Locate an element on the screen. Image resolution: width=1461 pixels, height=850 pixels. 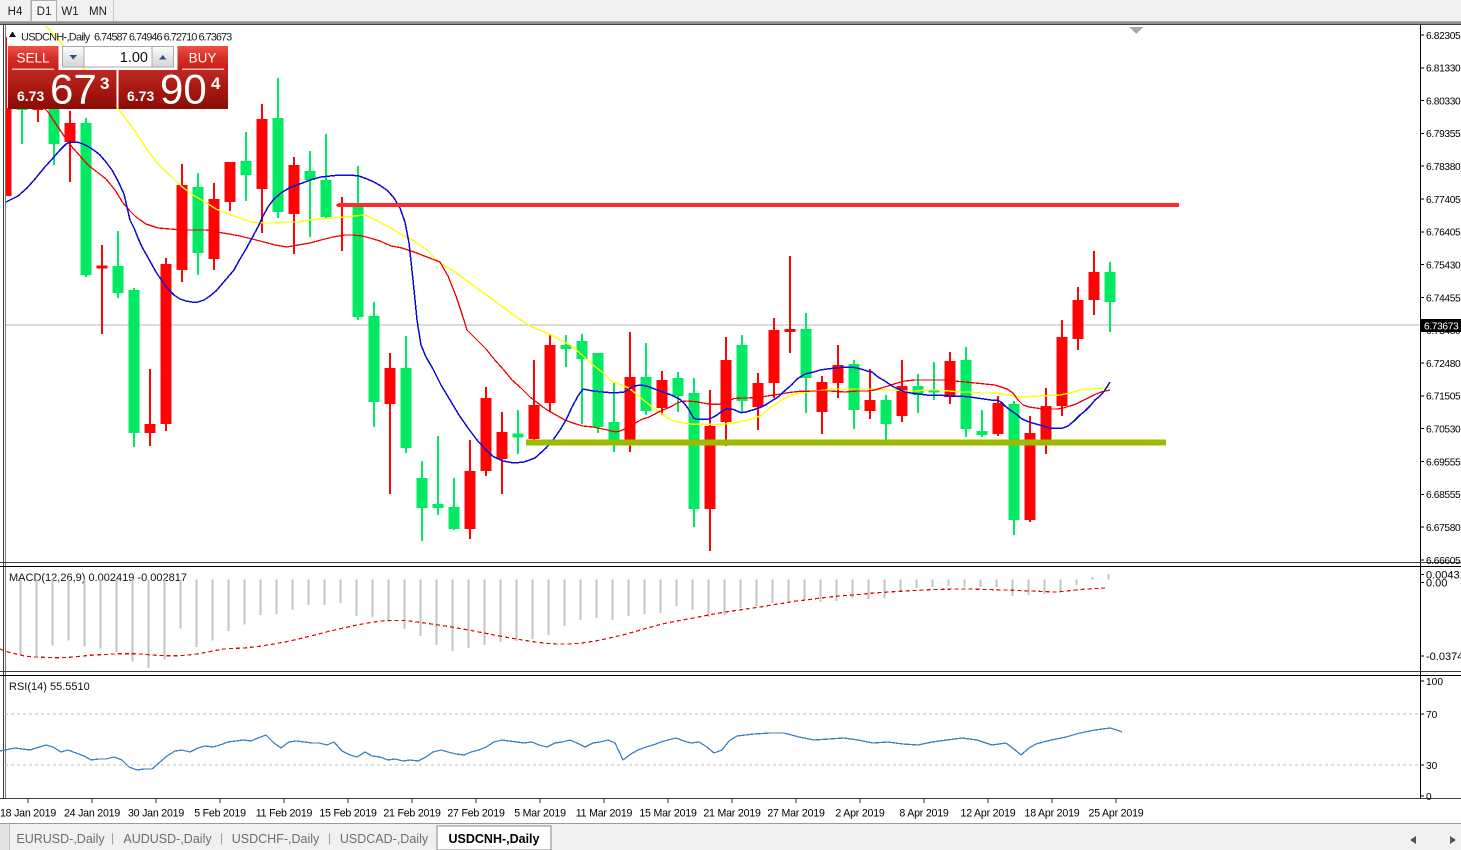
svg-text: 0.00 is located at coordinates (1436, 584).